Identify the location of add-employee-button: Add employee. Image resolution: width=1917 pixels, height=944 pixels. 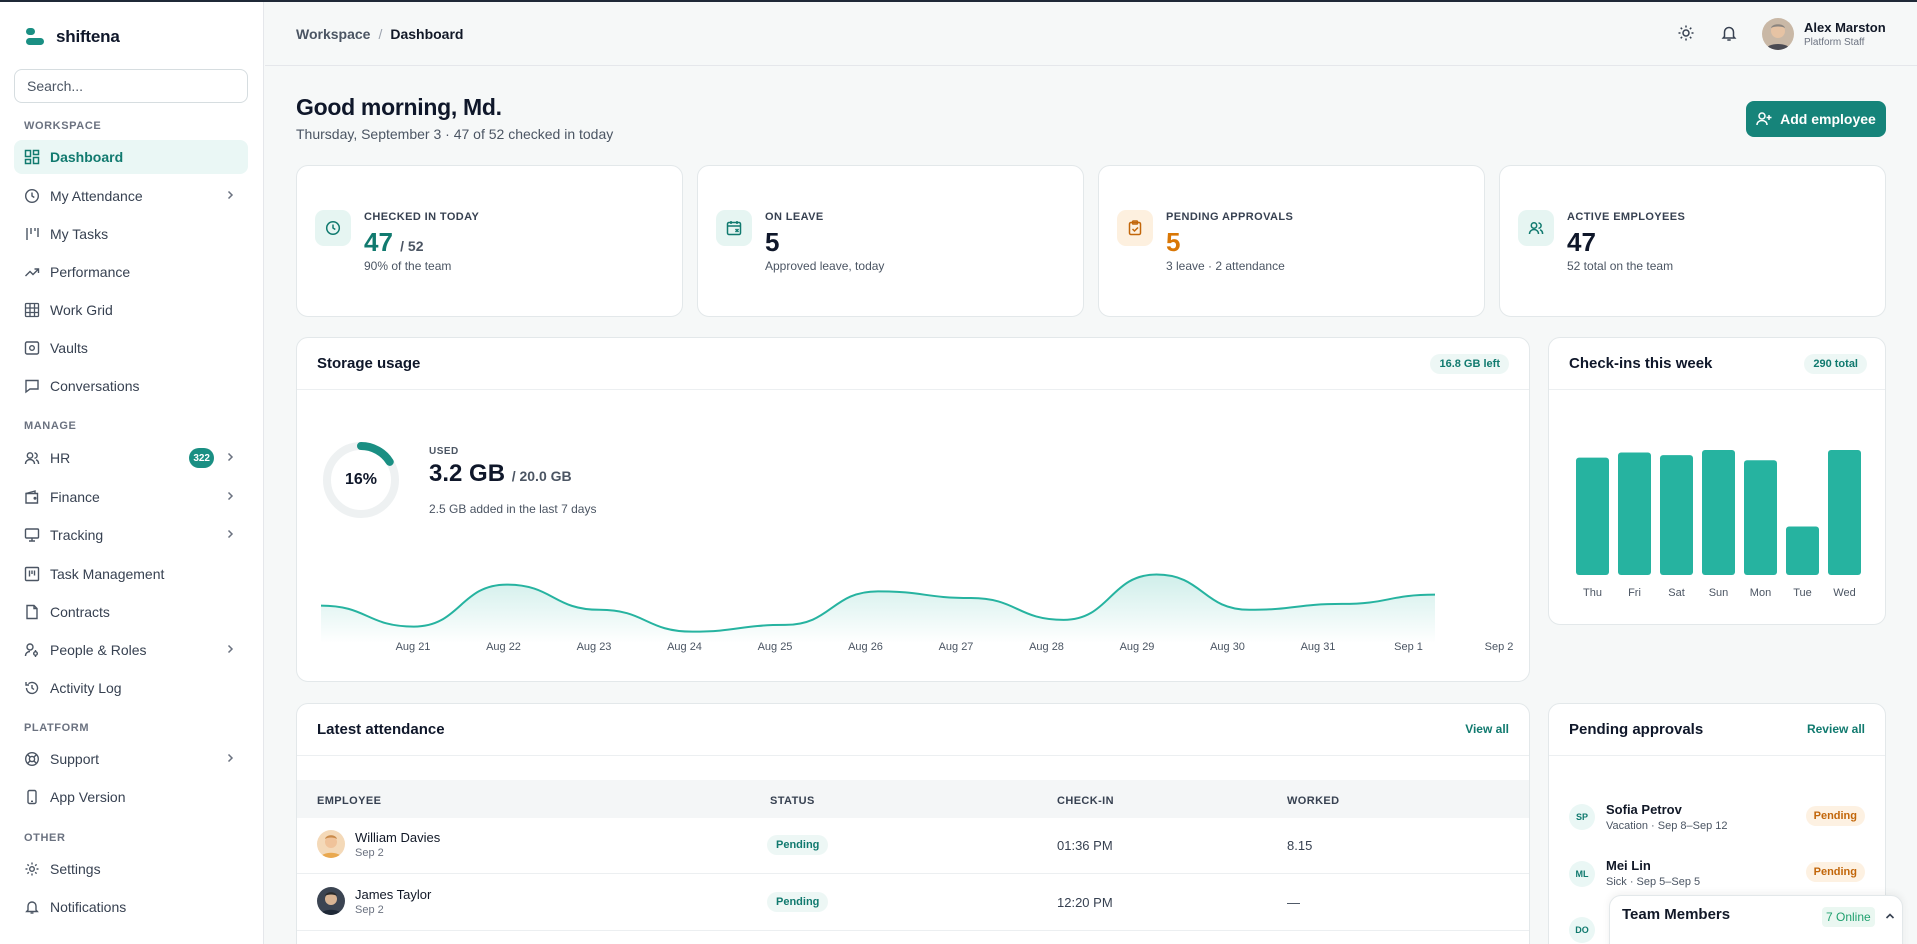
(1816, 119).